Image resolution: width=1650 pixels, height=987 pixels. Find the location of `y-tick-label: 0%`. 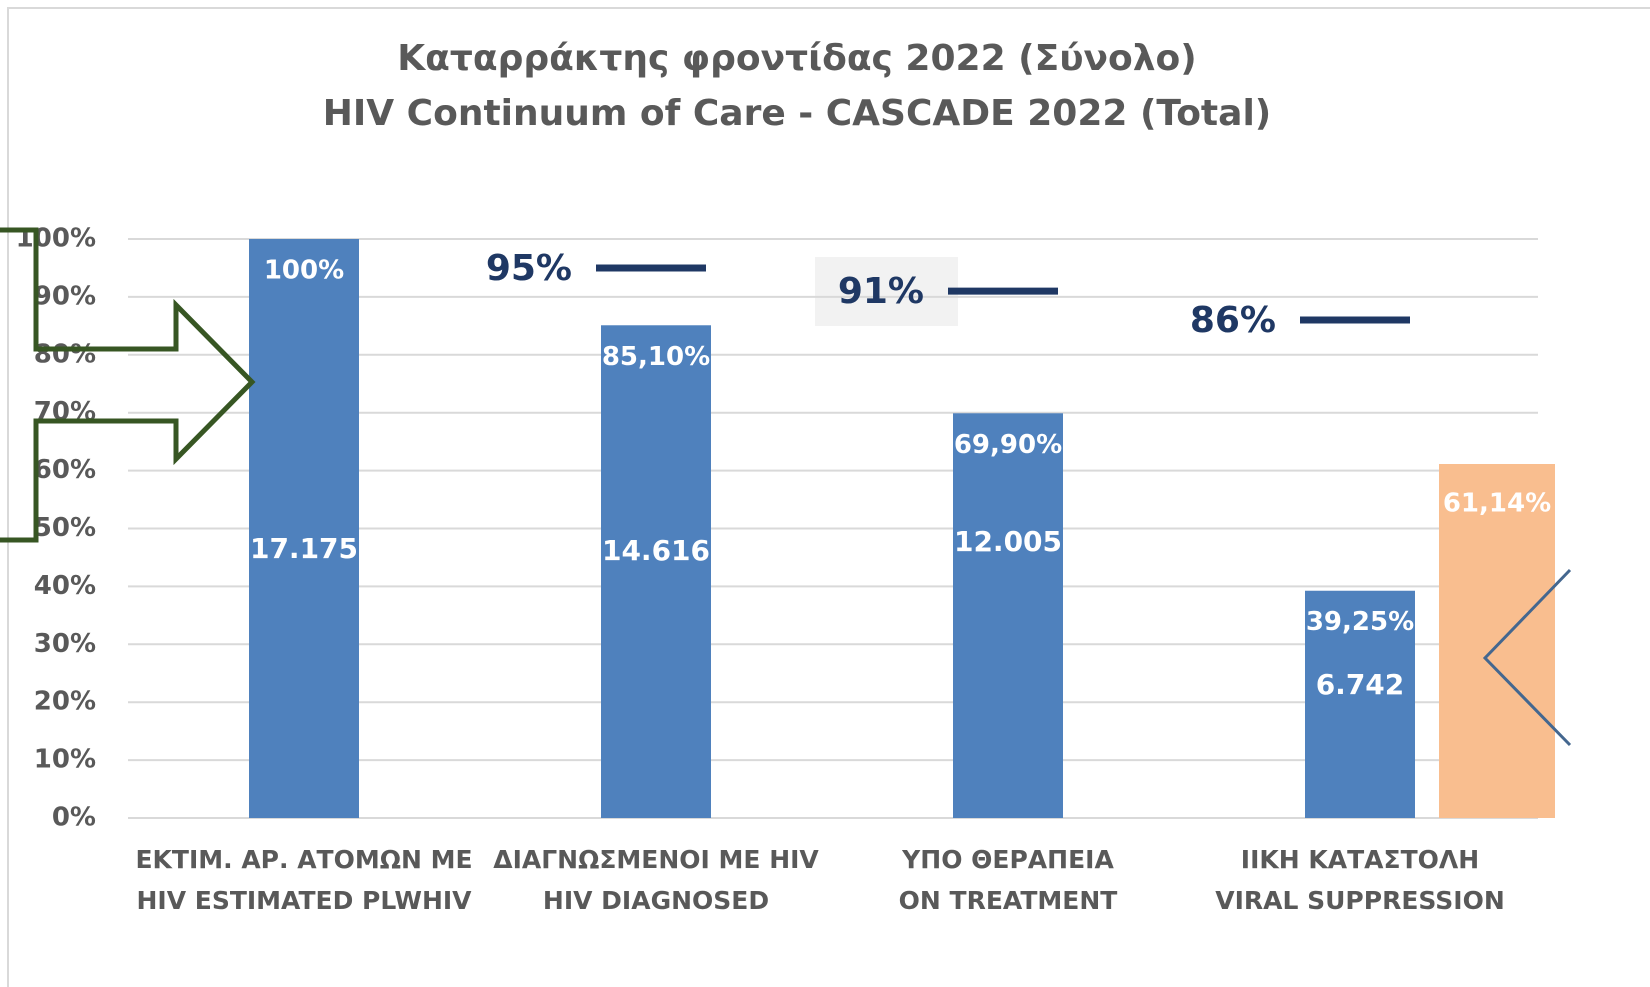

y-tick-label: 0% is located at coordinates (74, 818).